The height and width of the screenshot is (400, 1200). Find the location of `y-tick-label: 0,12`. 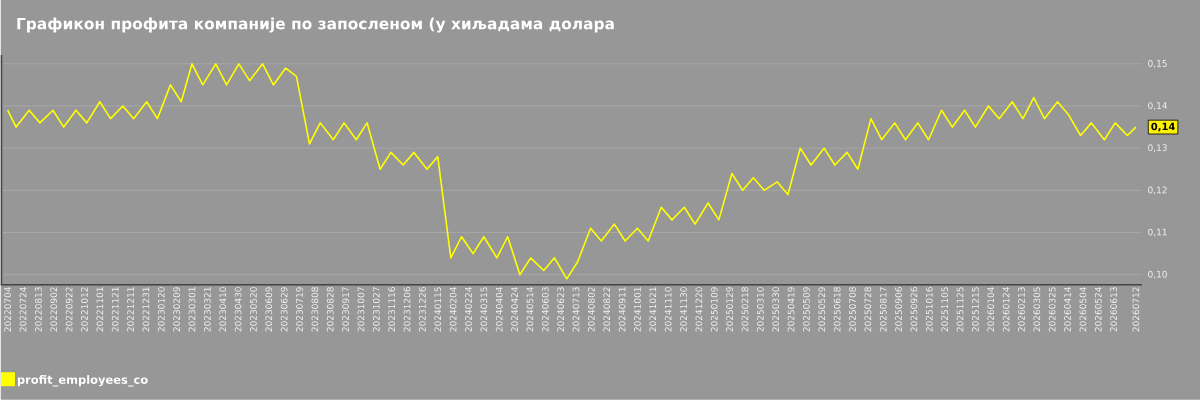

y-tick-label: 0,12 is located at coordinates (1157, 190).